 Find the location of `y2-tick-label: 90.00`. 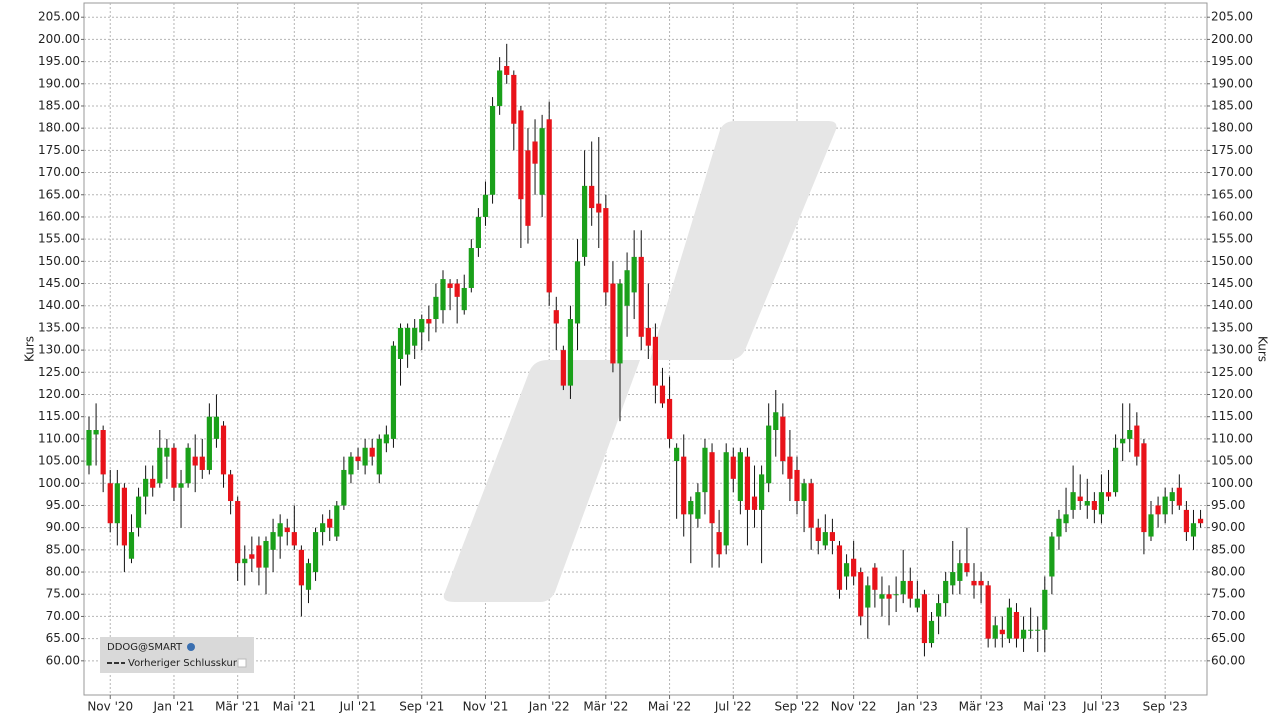

y2-tick-label: 90.00 is located at coordinates (1228, 527).